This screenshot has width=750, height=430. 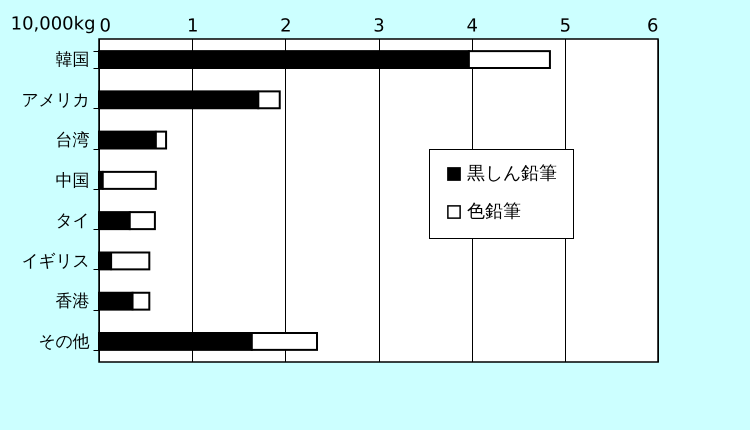 I want to click on x-tick-label: 1, so click(x=192, y=26).